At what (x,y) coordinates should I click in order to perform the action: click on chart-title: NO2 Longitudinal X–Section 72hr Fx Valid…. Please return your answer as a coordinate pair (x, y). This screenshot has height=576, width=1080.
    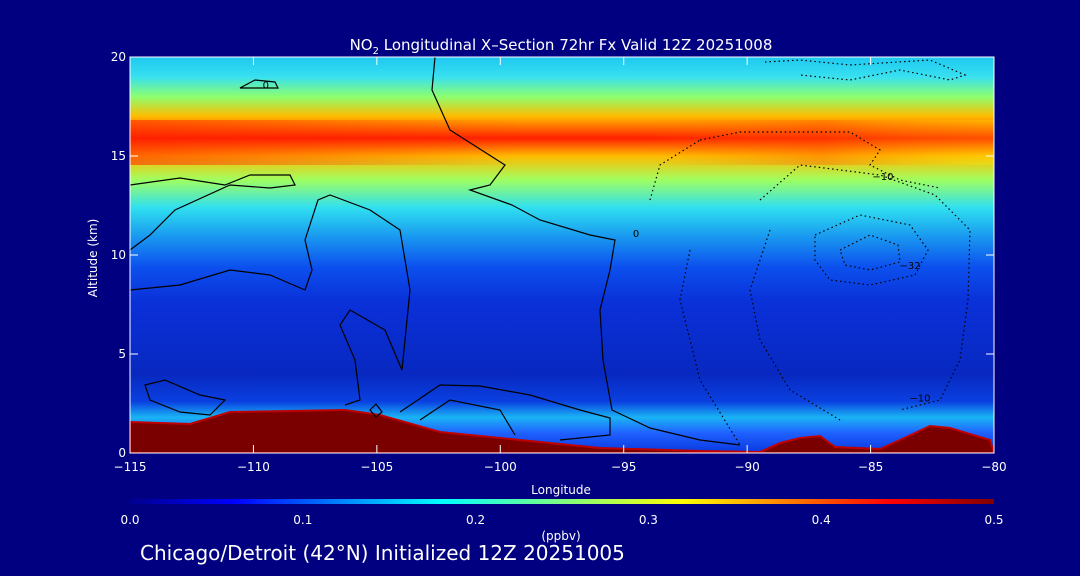
    Looking at the image, I should click on (561, 46).